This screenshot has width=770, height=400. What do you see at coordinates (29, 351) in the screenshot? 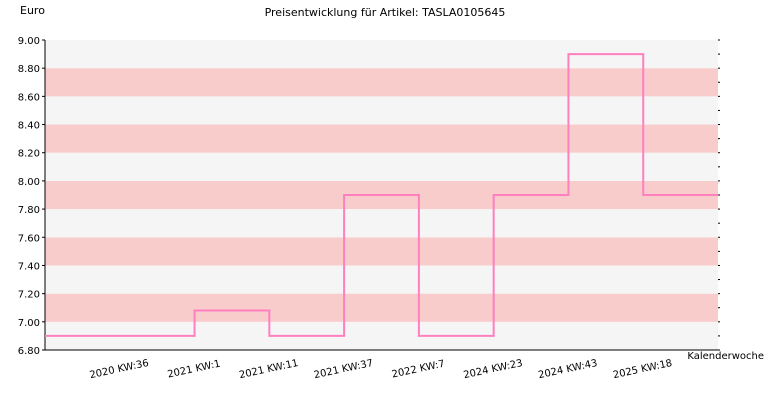
I see `y-tick-label: 6.80` at bounding box center [29, 351].